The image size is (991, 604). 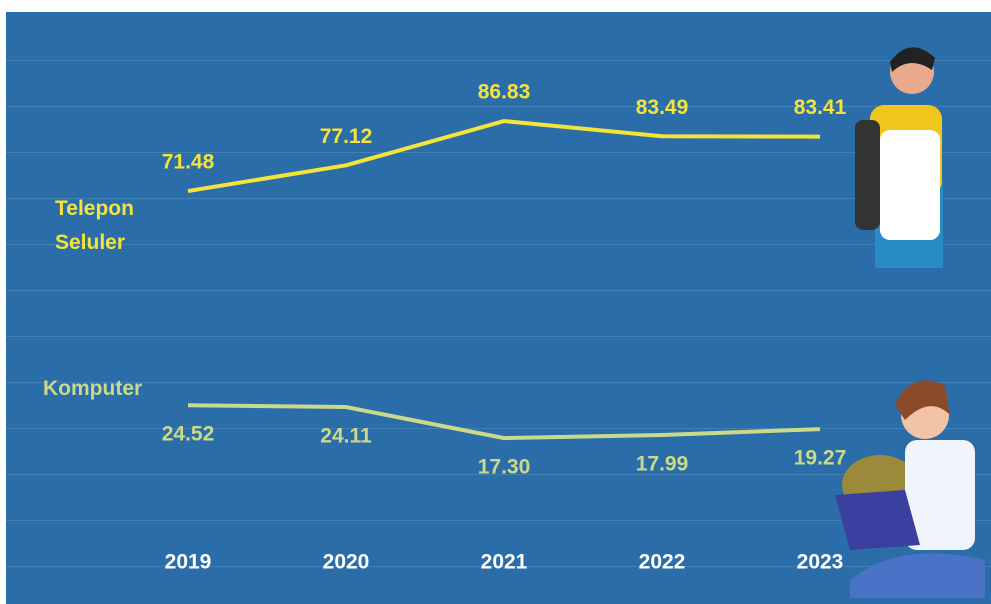 I want to click on person-laptop-illustration, so click(x=910, y=489).